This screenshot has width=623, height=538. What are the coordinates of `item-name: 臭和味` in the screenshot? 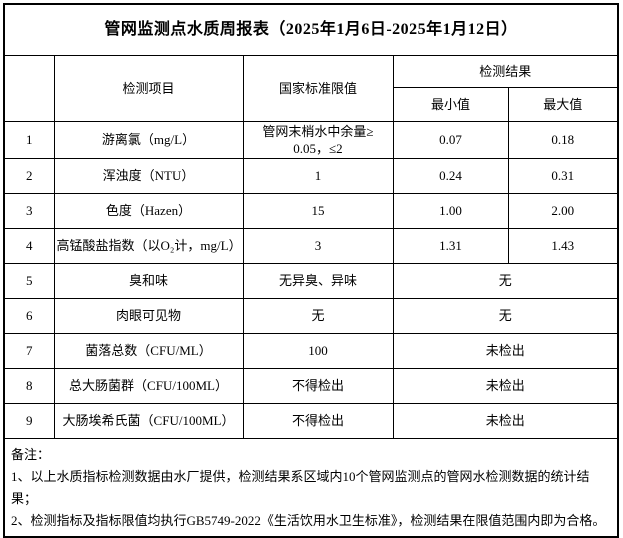 It's located at (148, 280).